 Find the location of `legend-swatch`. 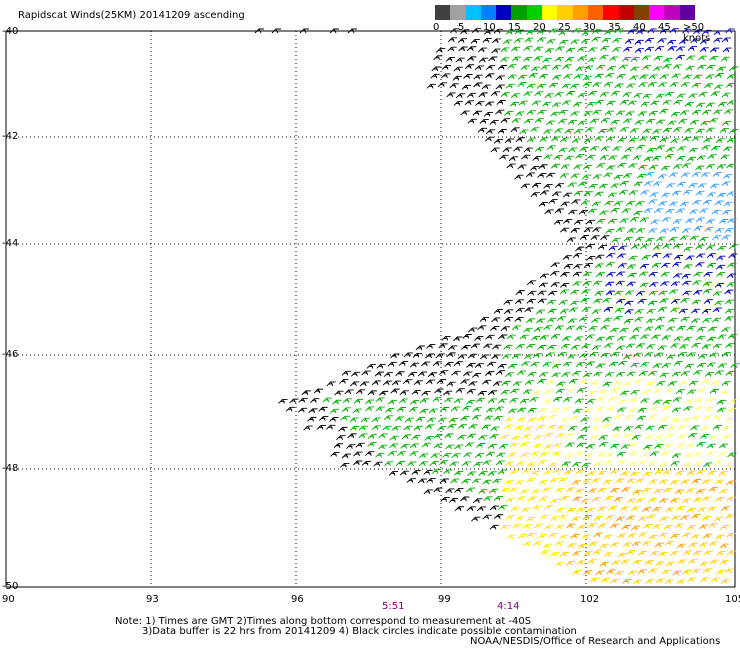

legend-swatch is located at coordinates (488, 12).